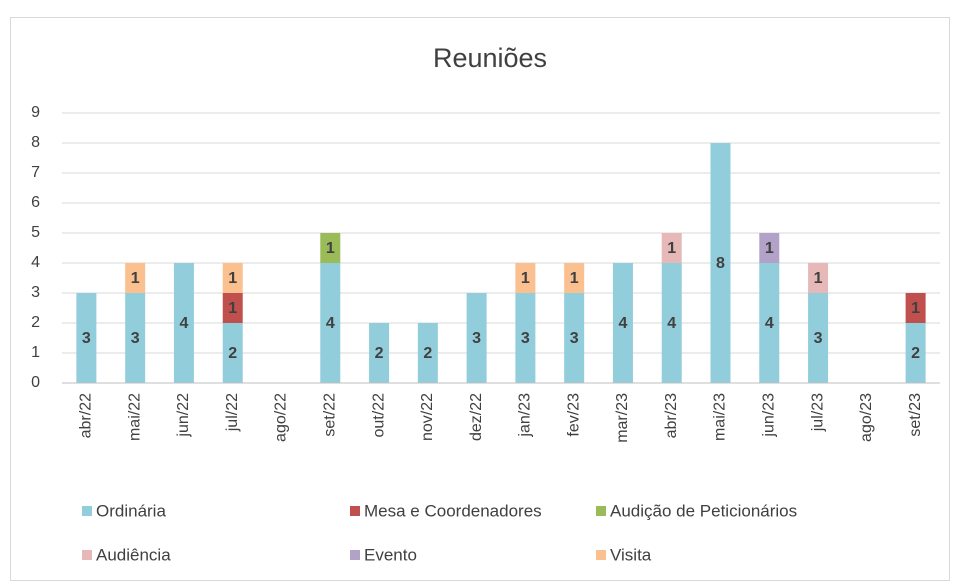 Image resolution: width=957 pixels, height=587 pixels. What do you see at coordinates (232, 412) in the screenshot?
I see `x-tick-label: jul/22` at bounding box center [232, 412].